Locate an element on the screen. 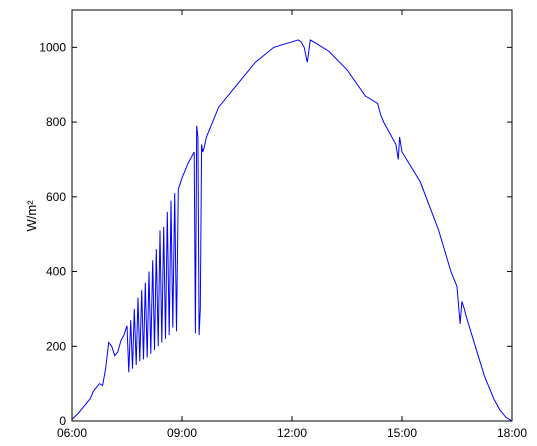  x-tick-label: 09:00 is located at coordinates (182, 433).